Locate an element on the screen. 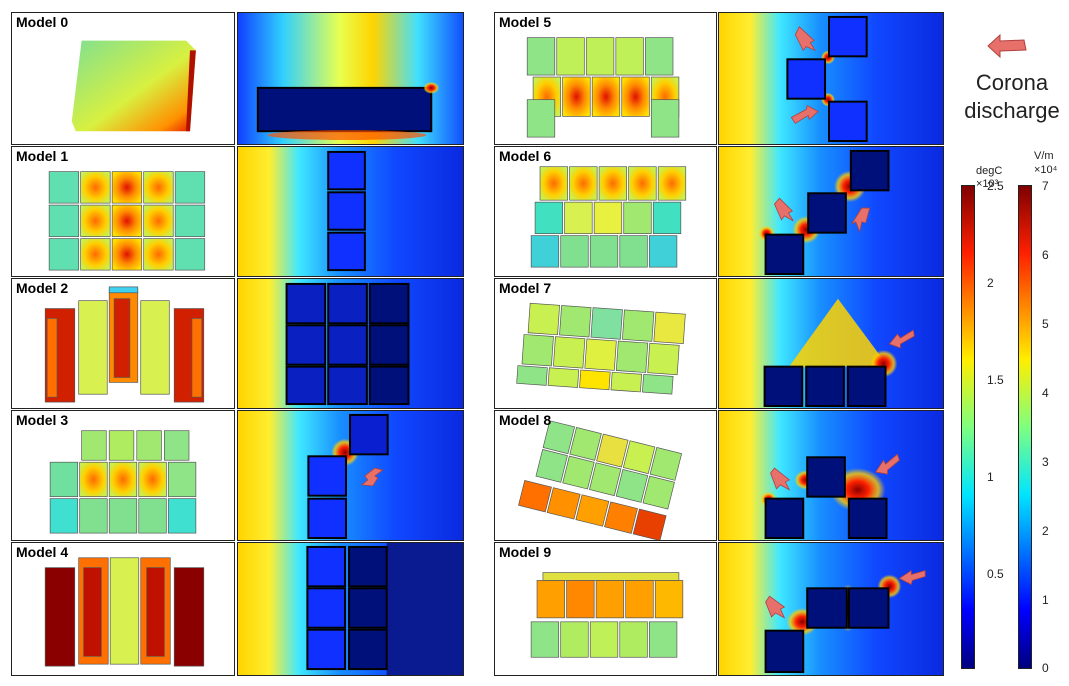  model-1-field-plot is located at coordinates (350, 211).